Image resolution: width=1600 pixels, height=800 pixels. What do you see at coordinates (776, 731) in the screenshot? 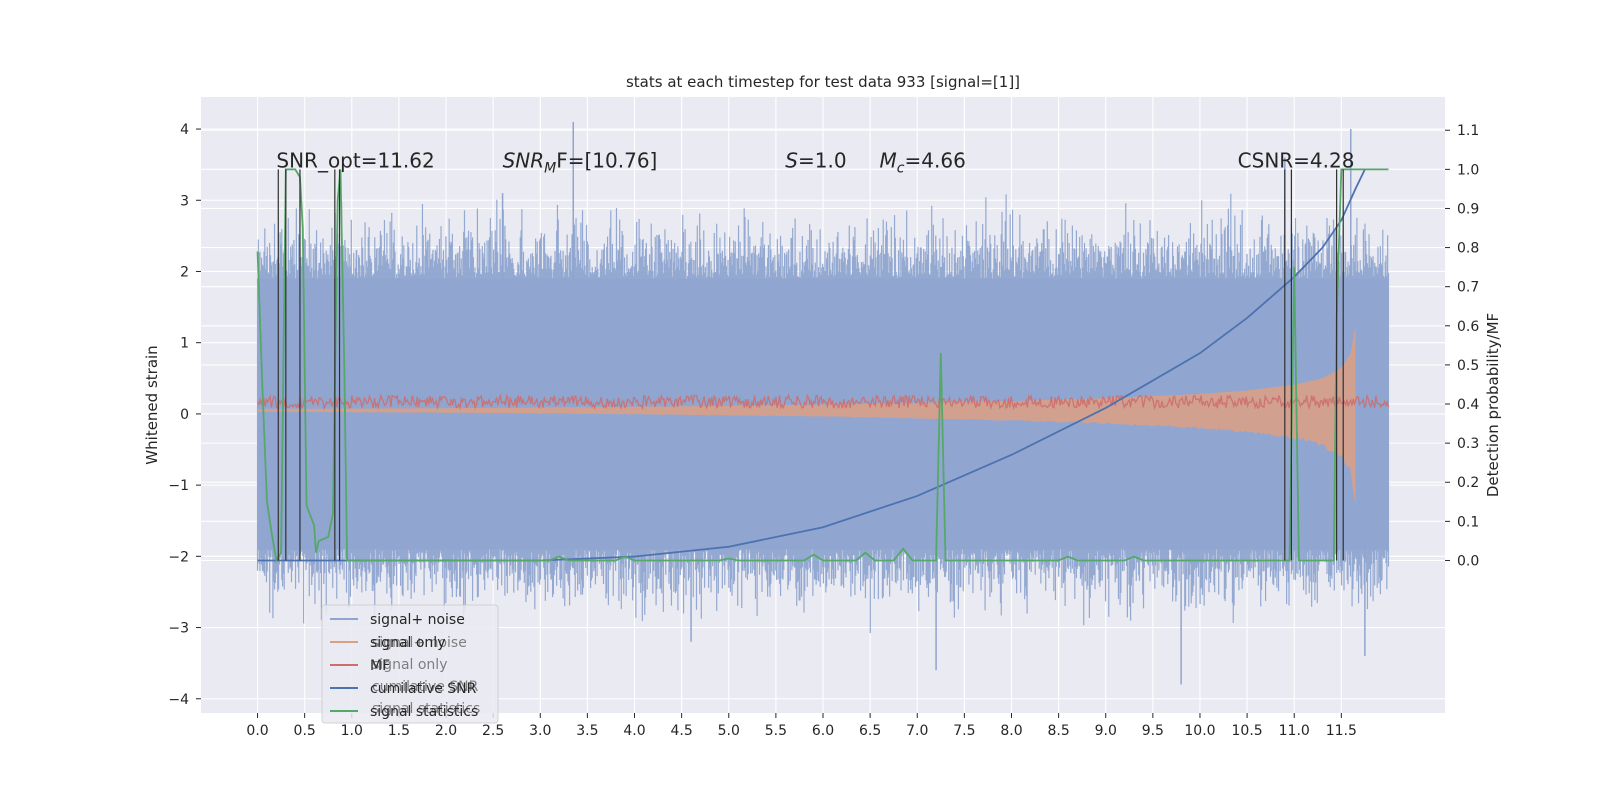
I see `x-tick-label: 5.5` at bounding box center [776, 731].